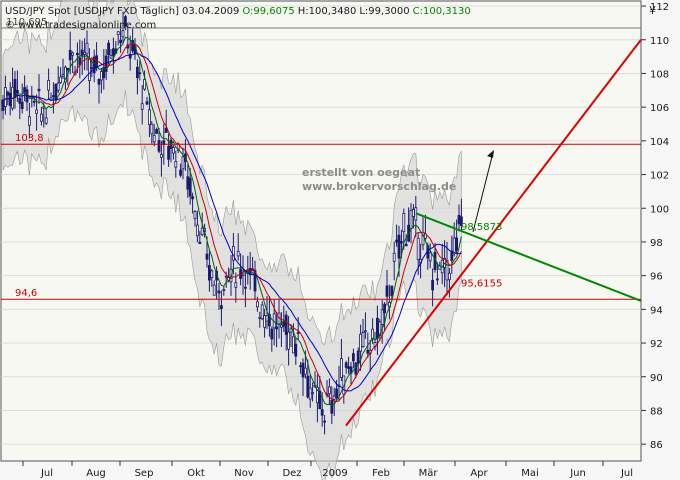 The image size is (680, 480). I want to click on y-tick-label: 86, so click(656, 445).